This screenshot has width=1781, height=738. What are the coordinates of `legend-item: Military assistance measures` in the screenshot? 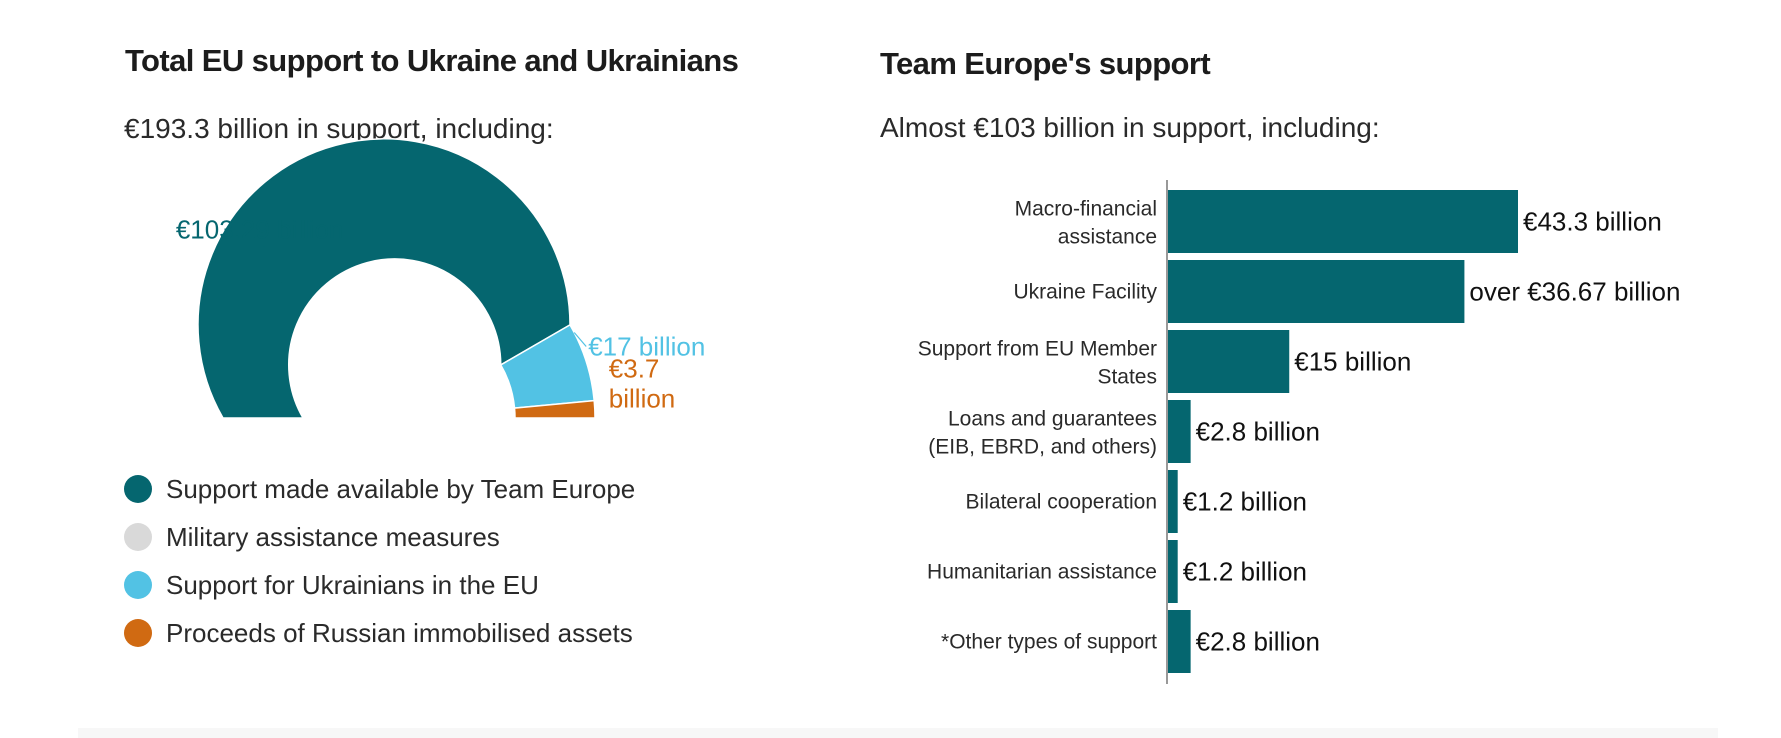 It's located at (379, 537).